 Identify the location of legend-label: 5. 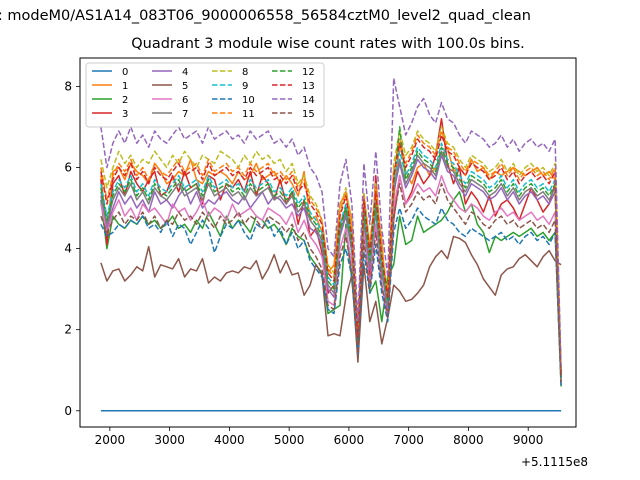
(185, 86).